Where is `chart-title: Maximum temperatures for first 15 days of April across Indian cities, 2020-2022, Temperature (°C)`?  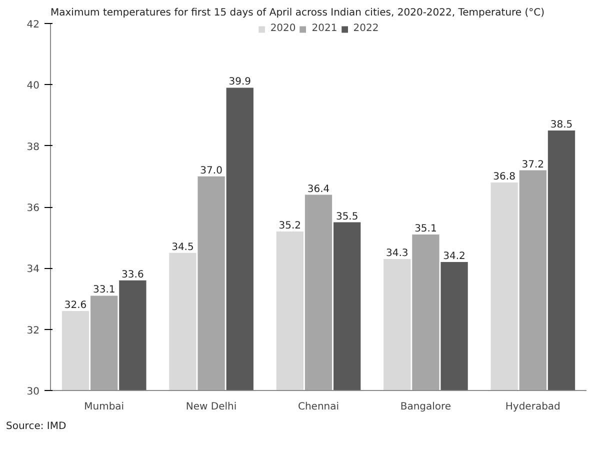 chart-title: Maximum temperatures for first 15 days of April across Indian cities, 2020-2022, Temperature (°C) is located at coordinates (297, 13).